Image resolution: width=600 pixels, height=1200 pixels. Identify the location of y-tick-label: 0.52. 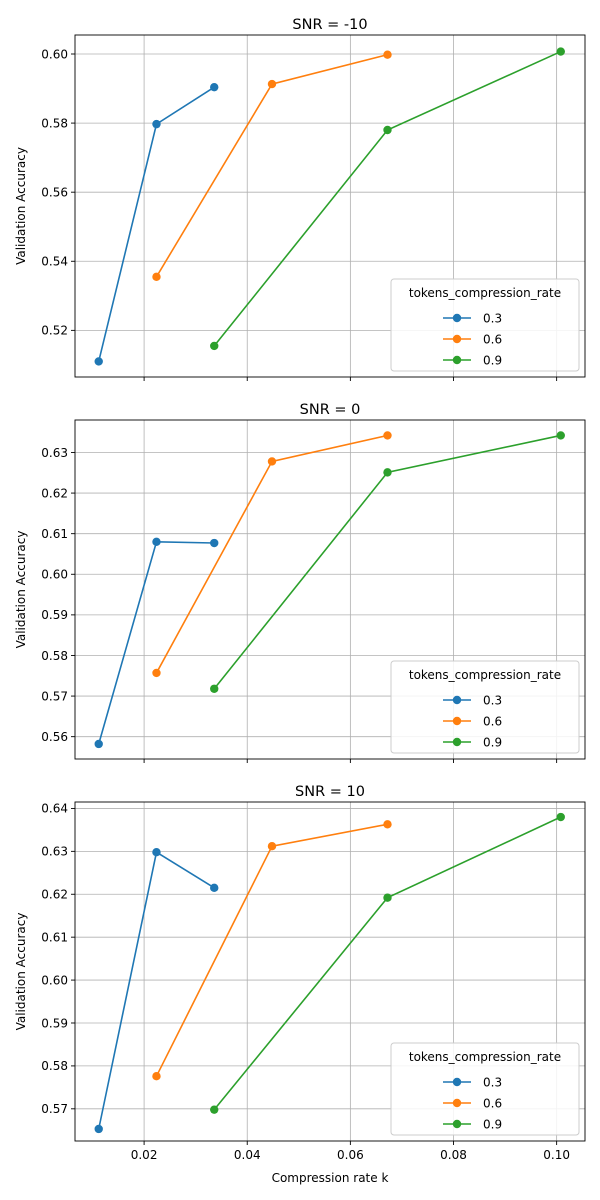
(54, 331).